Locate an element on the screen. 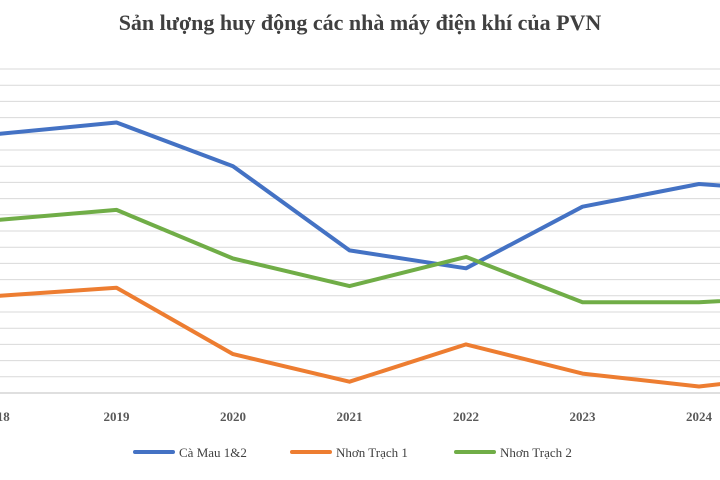 Image resolution: width=720 pixels, height=480 pixels. x-axis-tick-labels: 018 2019 2020 2021 2022 2023 2024 is located at coordinates (356, 416).